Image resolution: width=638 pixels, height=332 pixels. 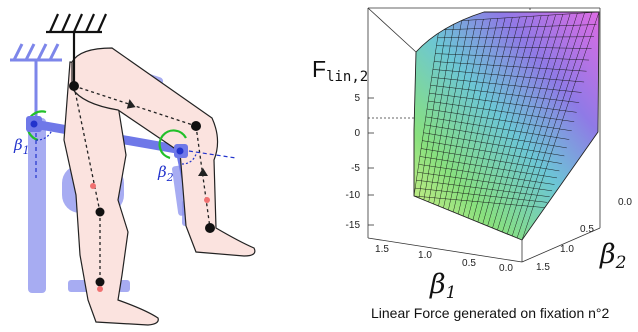 I want to click on z-axis-label: Flin,2, so click(x=340, y=70).